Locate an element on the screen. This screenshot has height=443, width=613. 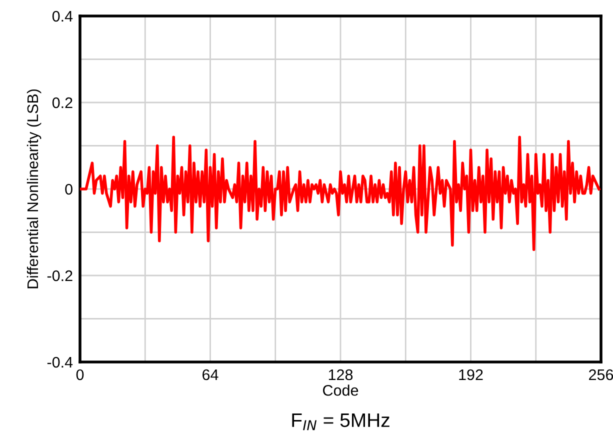
x-tick-label: 0 is located at coordinates (80, 374).